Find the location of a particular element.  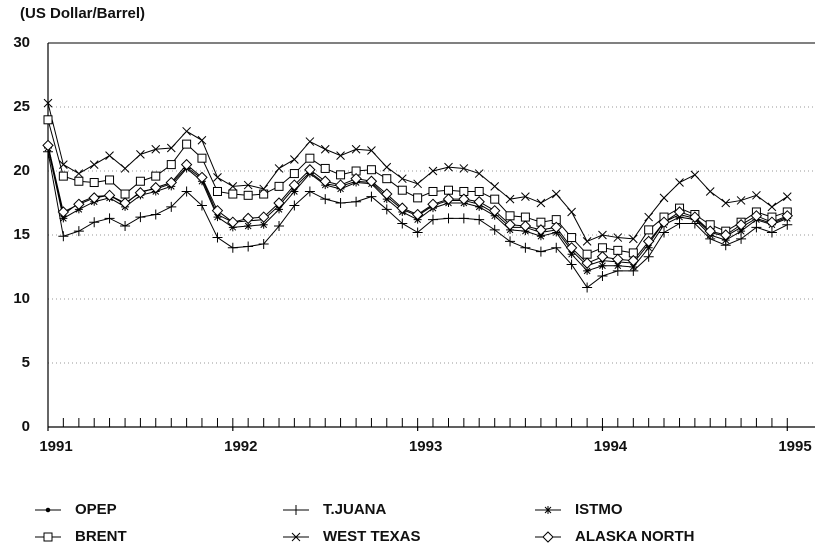

y-tick-label: 0 is located at coordinates (26, 426).